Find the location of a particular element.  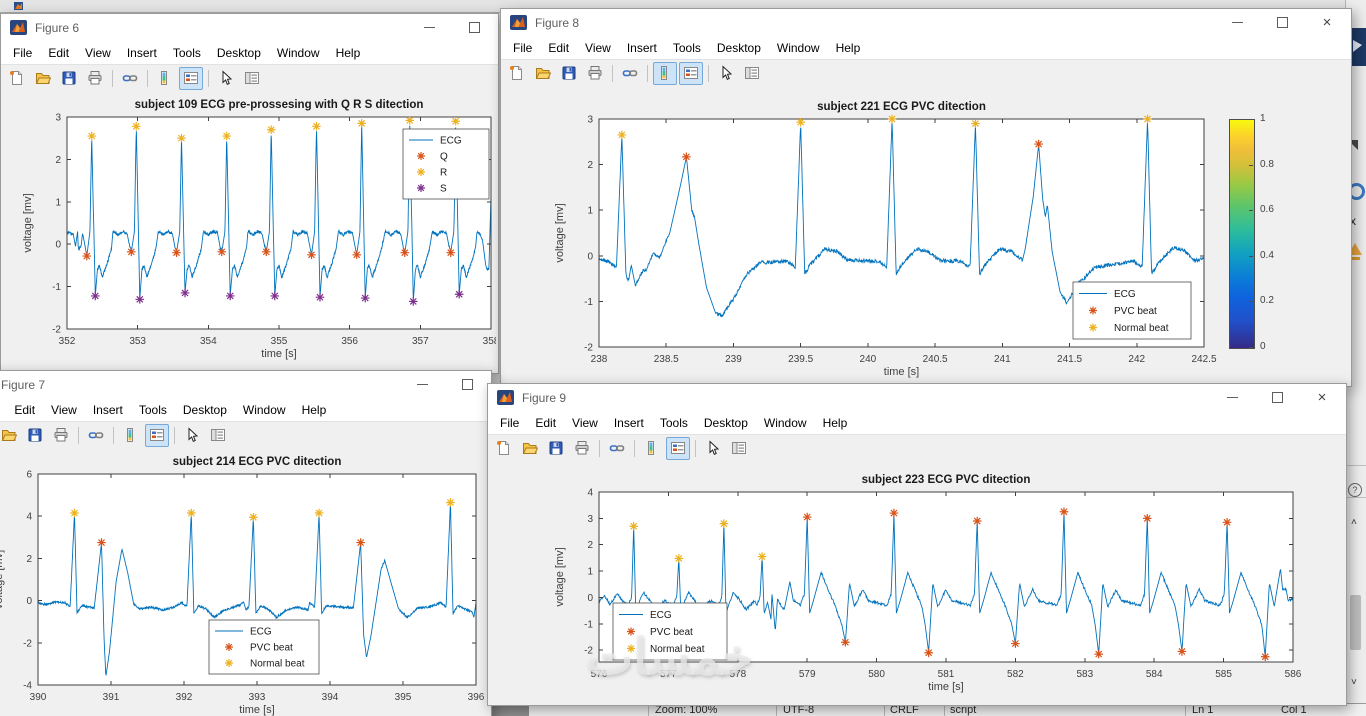

help-circle-icon: ? is located at coordinates (1355, 490).